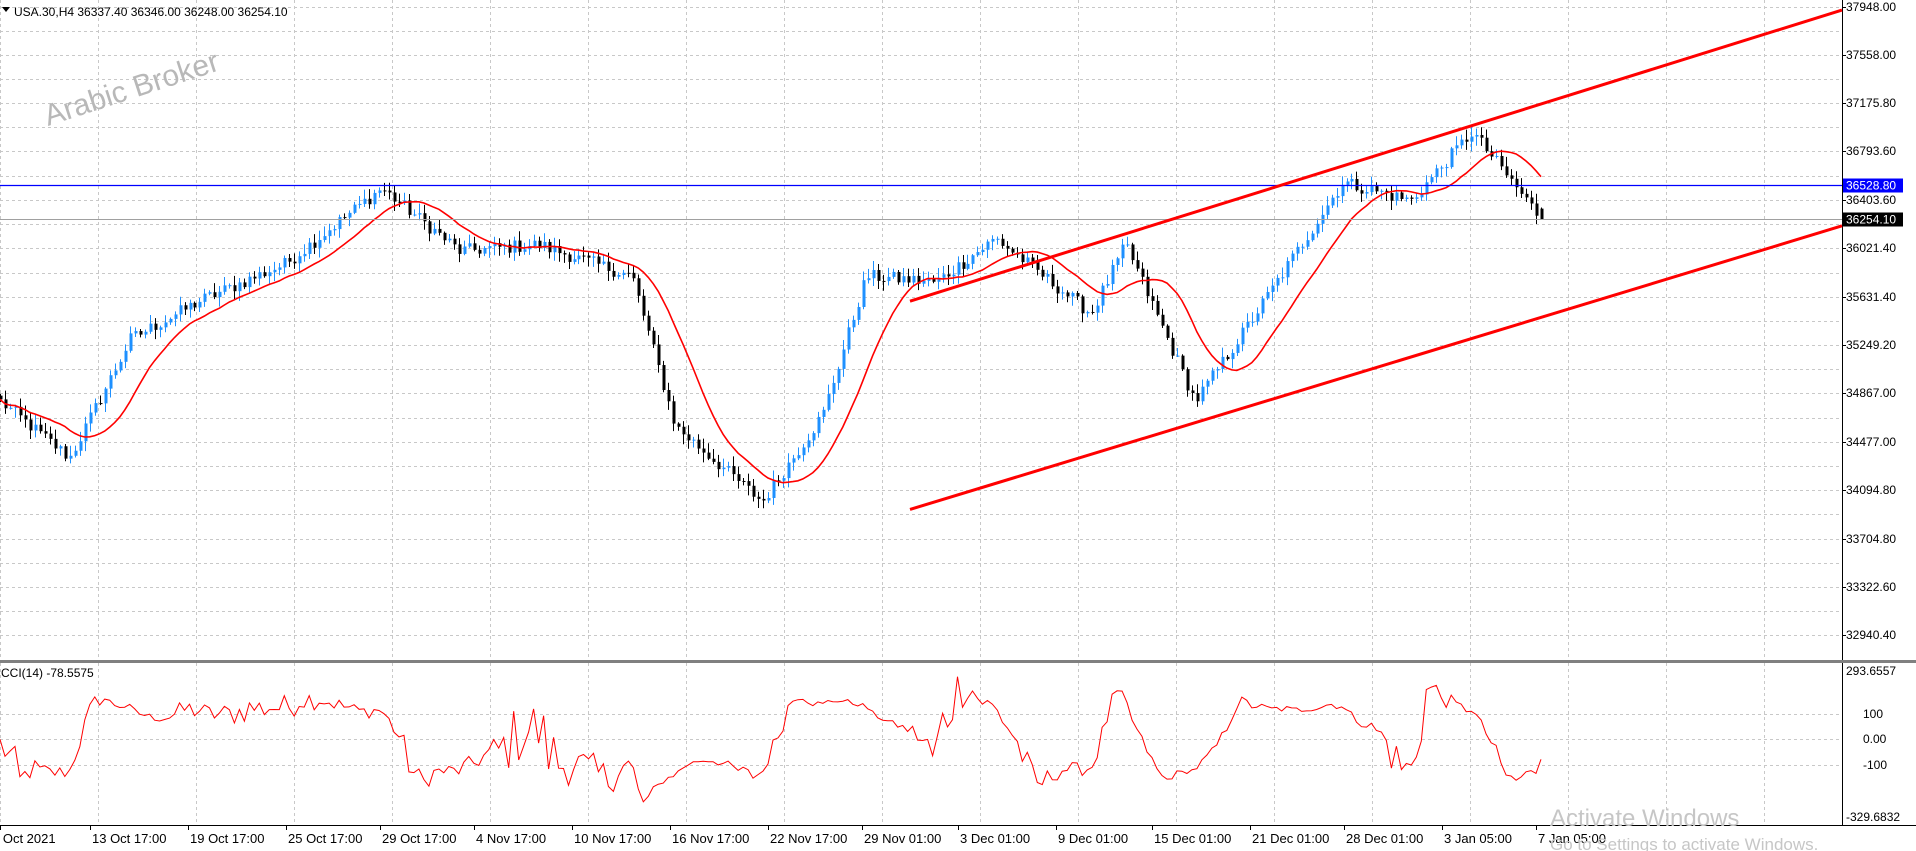 The width and height of the screenshot is (1916, 851). What do you see at coordinates (1871, 587) in the screenshot?
I see `price-tick-label: 33322.60` at bounding box center [1871, 587].